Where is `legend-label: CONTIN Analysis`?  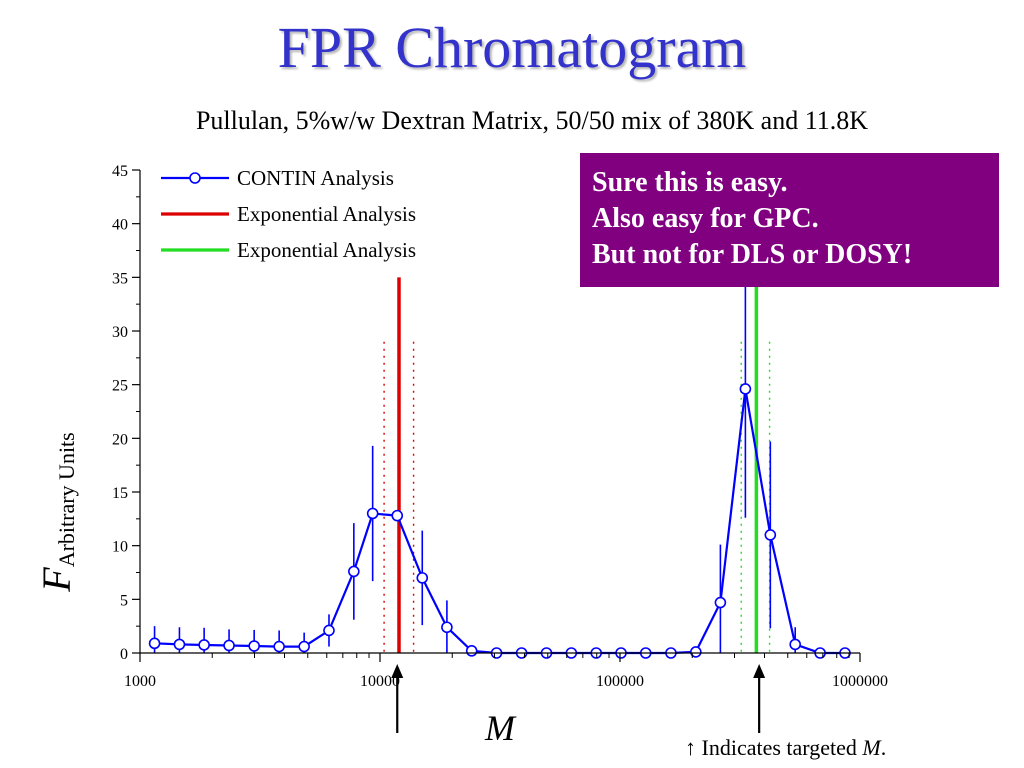
legend-label: CONTIN Analysis is located at coordinates (315, 178).